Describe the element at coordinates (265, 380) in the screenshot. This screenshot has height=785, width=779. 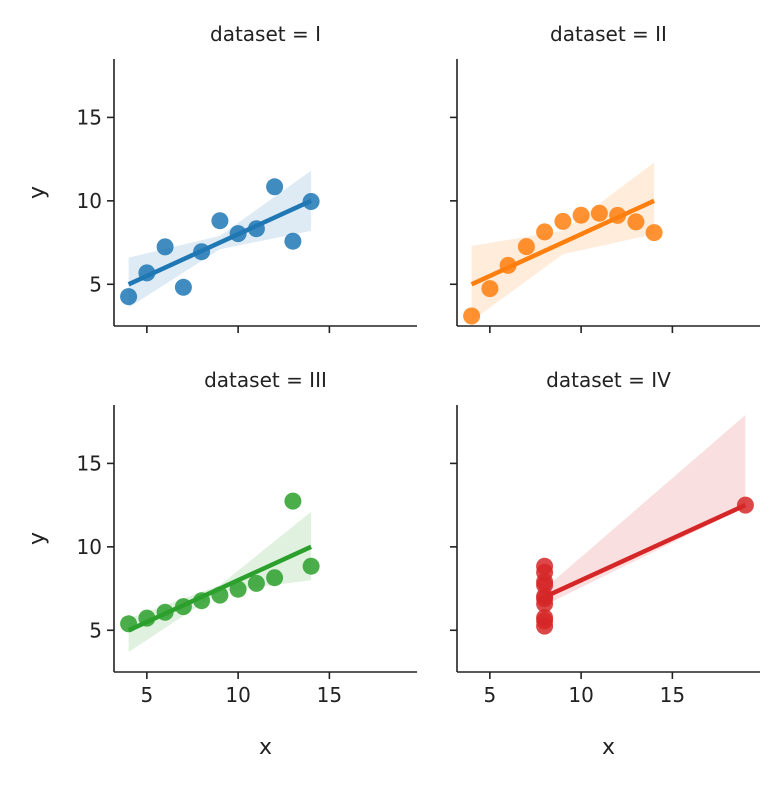
I see `panel-title: dataset = III` at that location.